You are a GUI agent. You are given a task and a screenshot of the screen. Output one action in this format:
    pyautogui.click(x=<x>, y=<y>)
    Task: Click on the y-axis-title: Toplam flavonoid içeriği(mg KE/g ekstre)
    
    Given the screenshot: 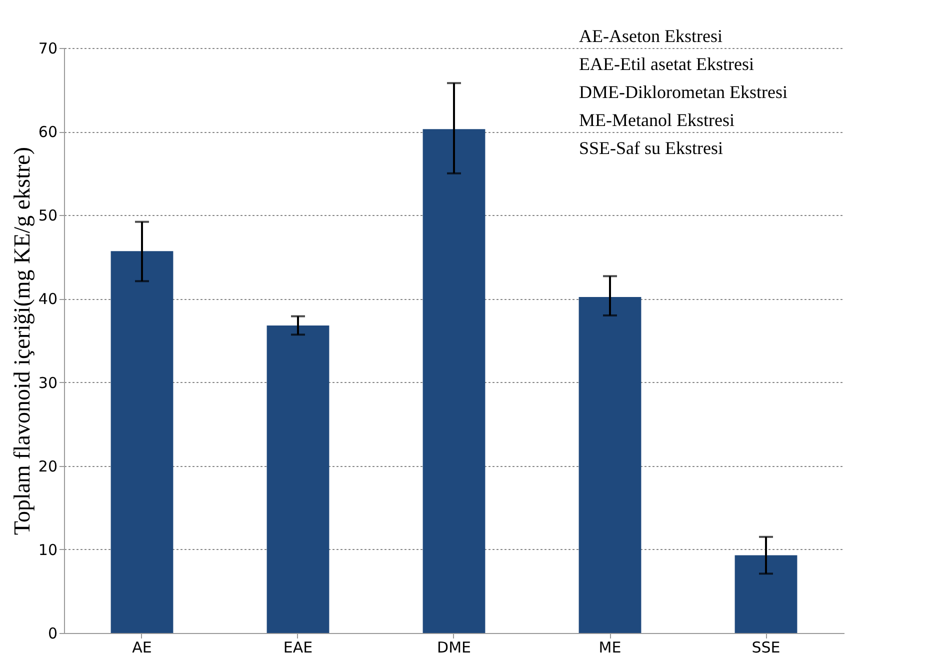 What is the action you would take?
    pyautogui.click(x=21, y=341)
    